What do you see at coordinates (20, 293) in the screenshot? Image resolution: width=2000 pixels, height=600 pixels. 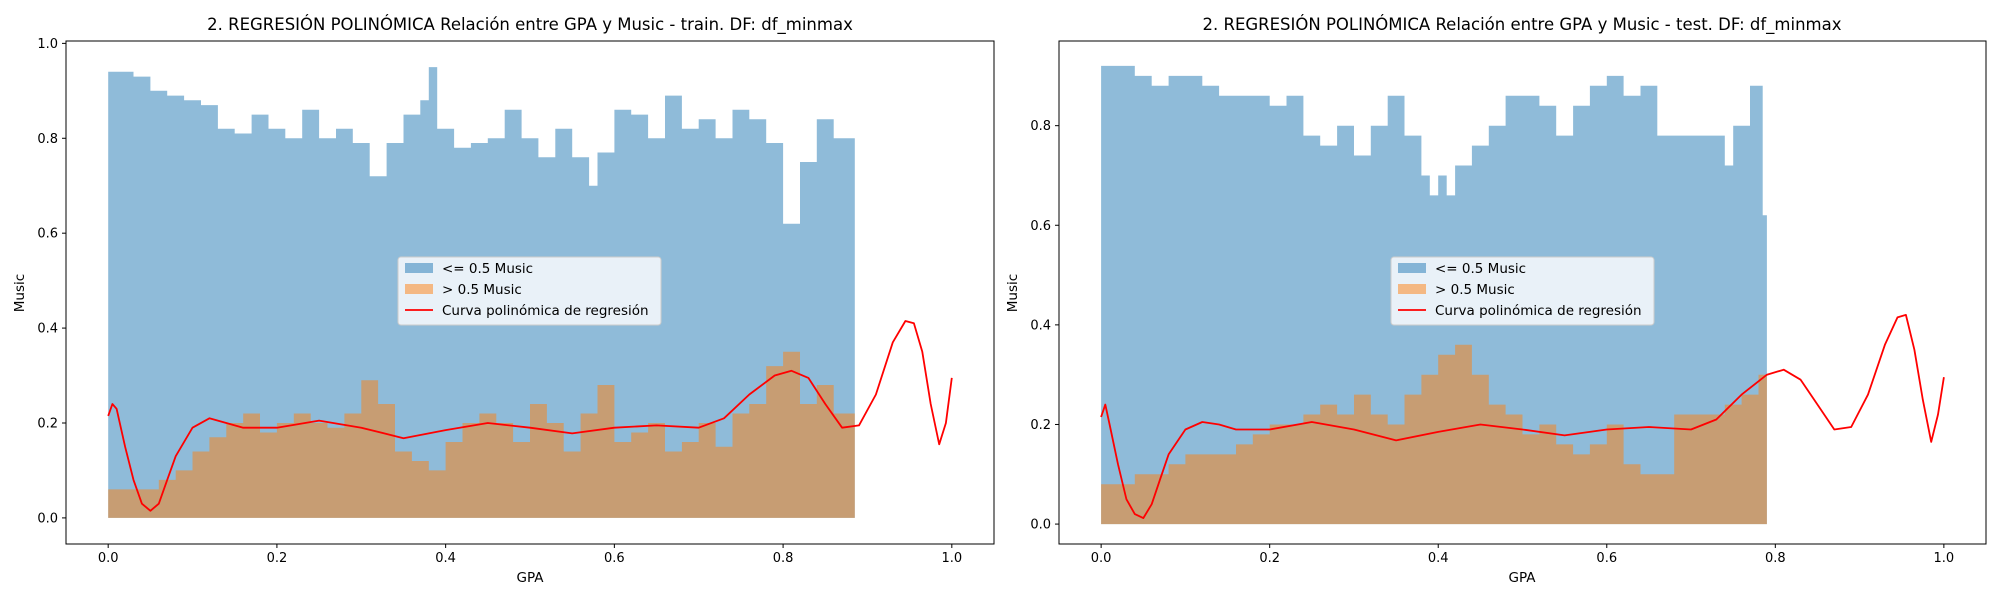 I see `y-axis-label-train: Music` at bounding box center [20, 293].